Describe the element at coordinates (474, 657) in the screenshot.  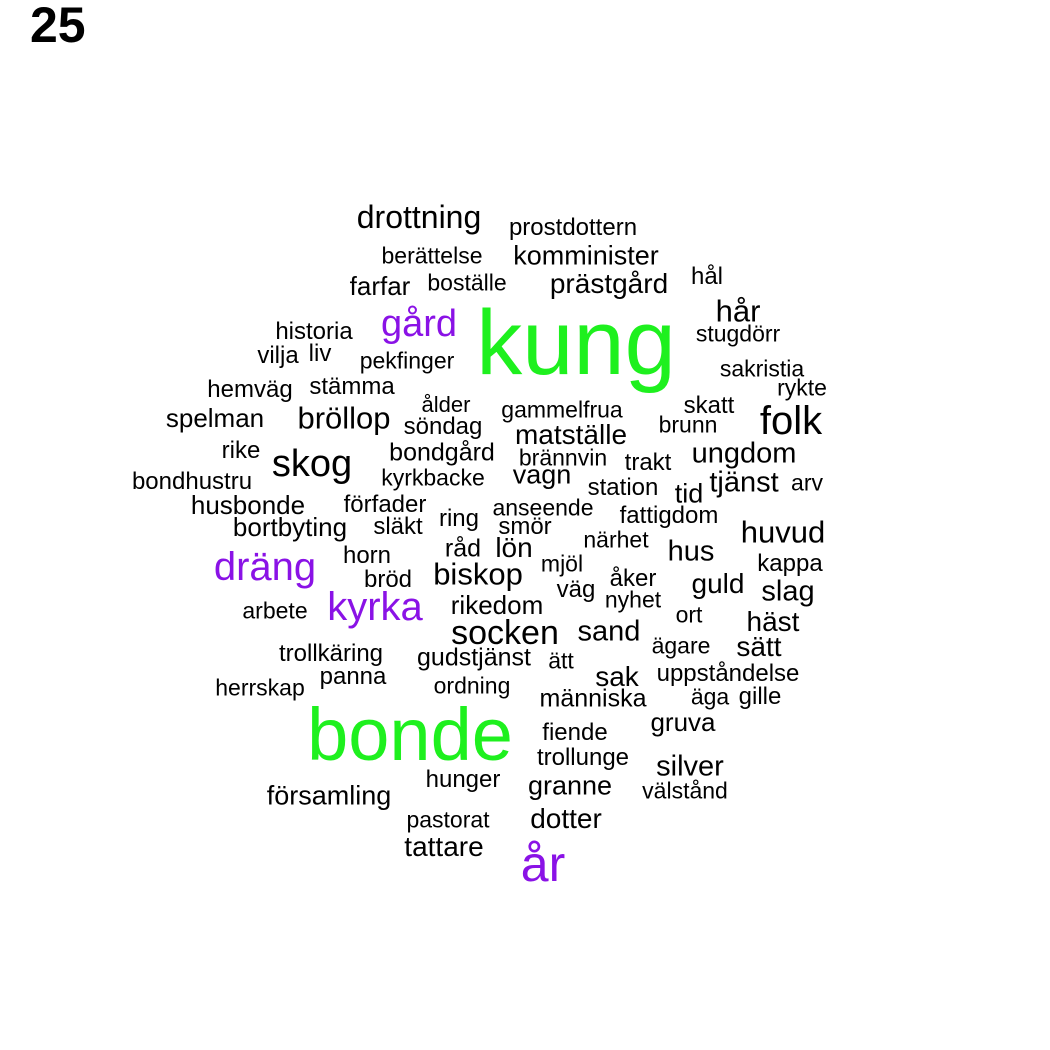
I see `word-79: gudstjänst` at that location.